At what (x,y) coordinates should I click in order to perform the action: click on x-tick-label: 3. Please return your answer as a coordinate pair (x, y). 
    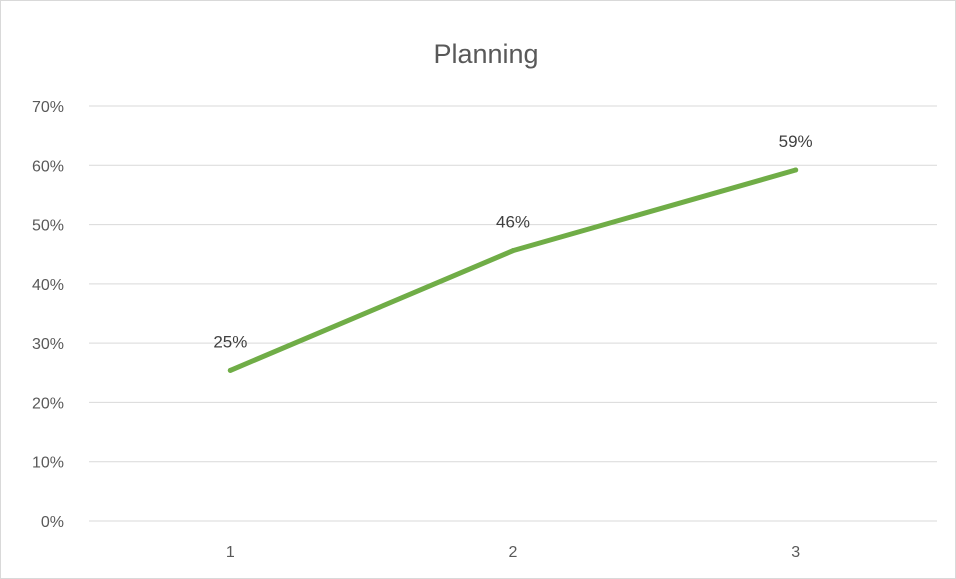
    Looking at the image, I should click on (795, 552).